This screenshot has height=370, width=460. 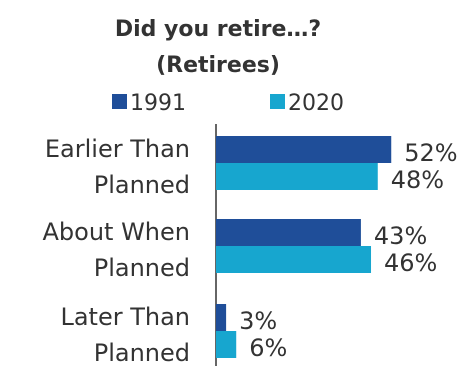 I want to click on legend: 1991 2020, so click(x=228, y=103).